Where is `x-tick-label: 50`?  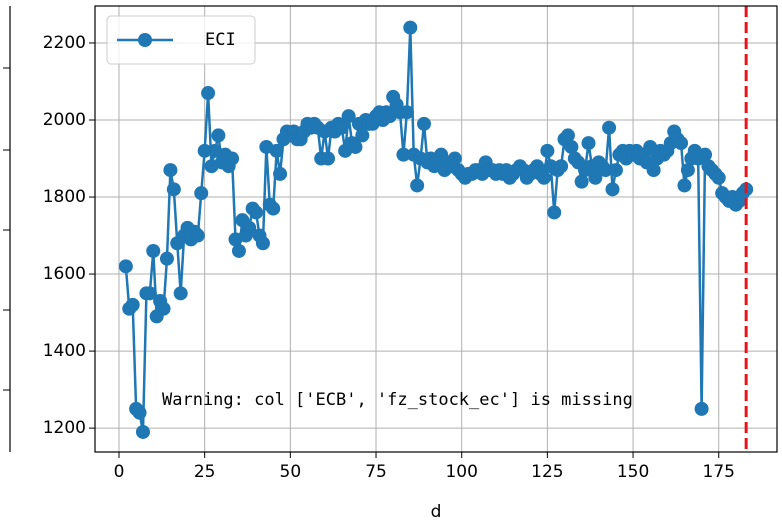
x-tick-label: 50 is located at coordinates (291, 472).